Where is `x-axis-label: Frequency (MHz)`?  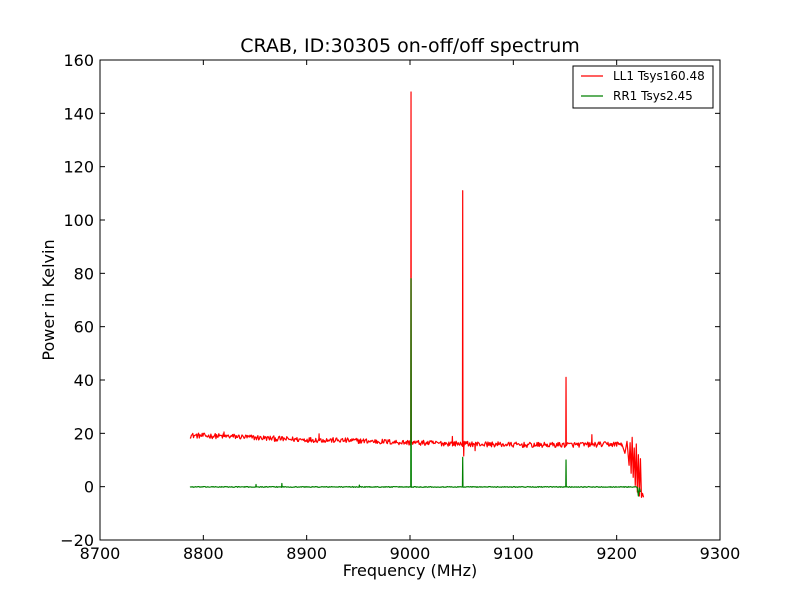 x-axis-label: Frequency (MHz) is located at coordinates (410, 570).